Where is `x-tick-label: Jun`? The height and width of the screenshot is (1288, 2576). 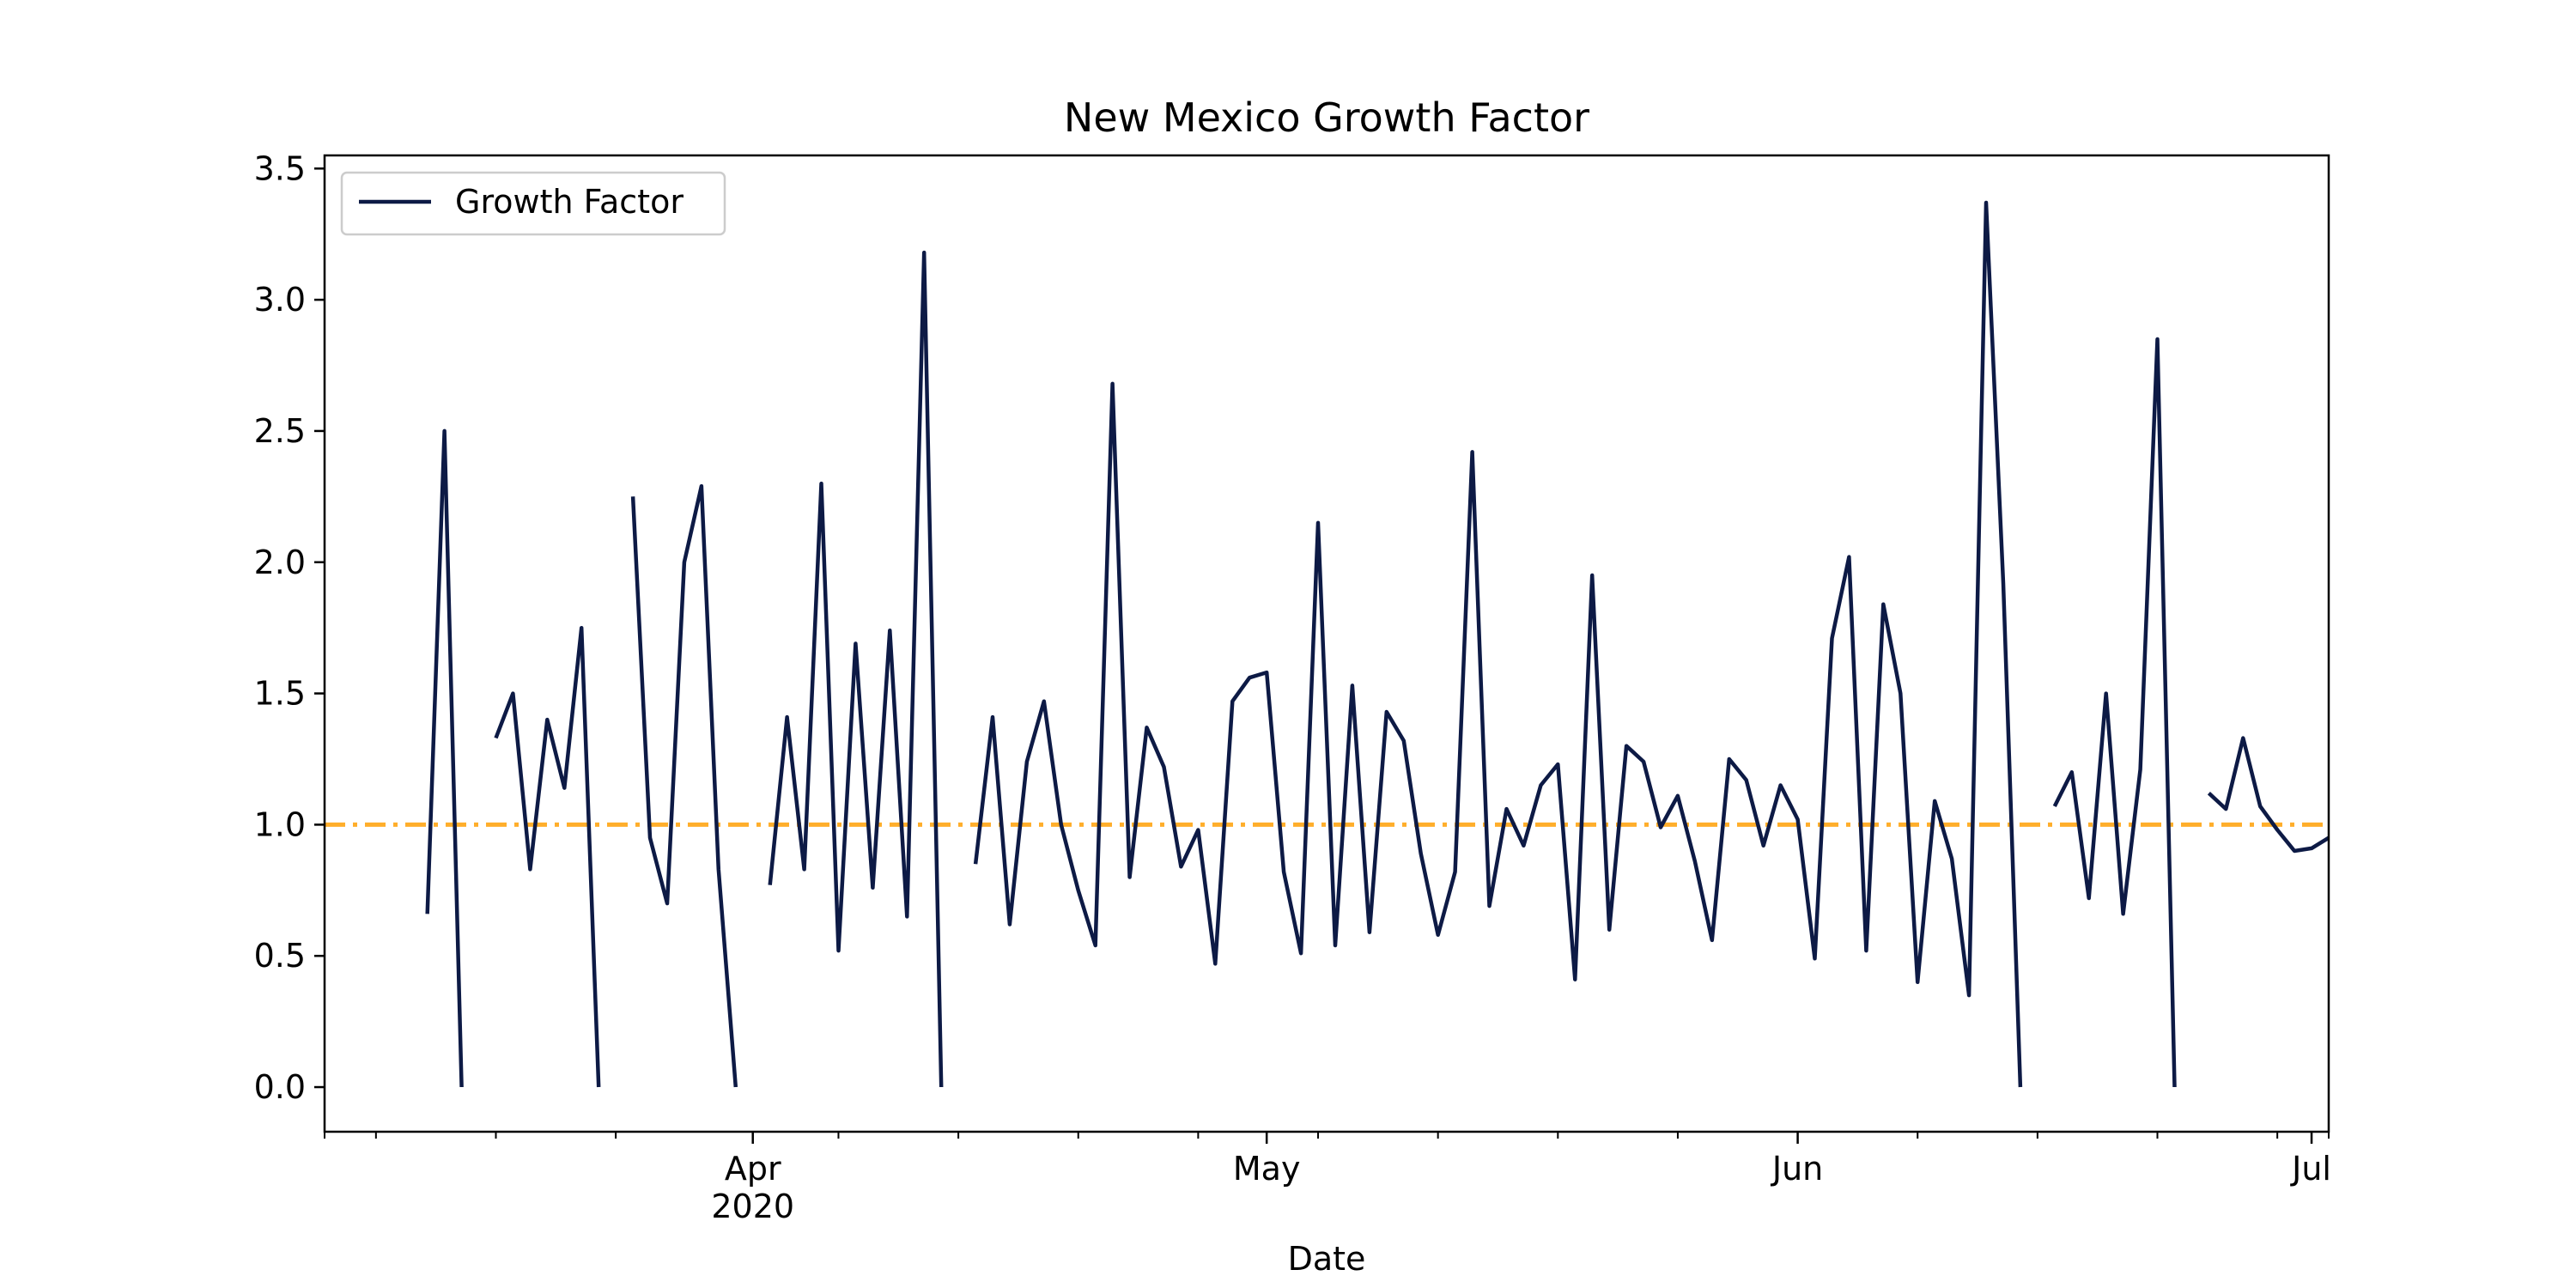 x-tick-label: Jun is located at coordinates (1797, 1169).